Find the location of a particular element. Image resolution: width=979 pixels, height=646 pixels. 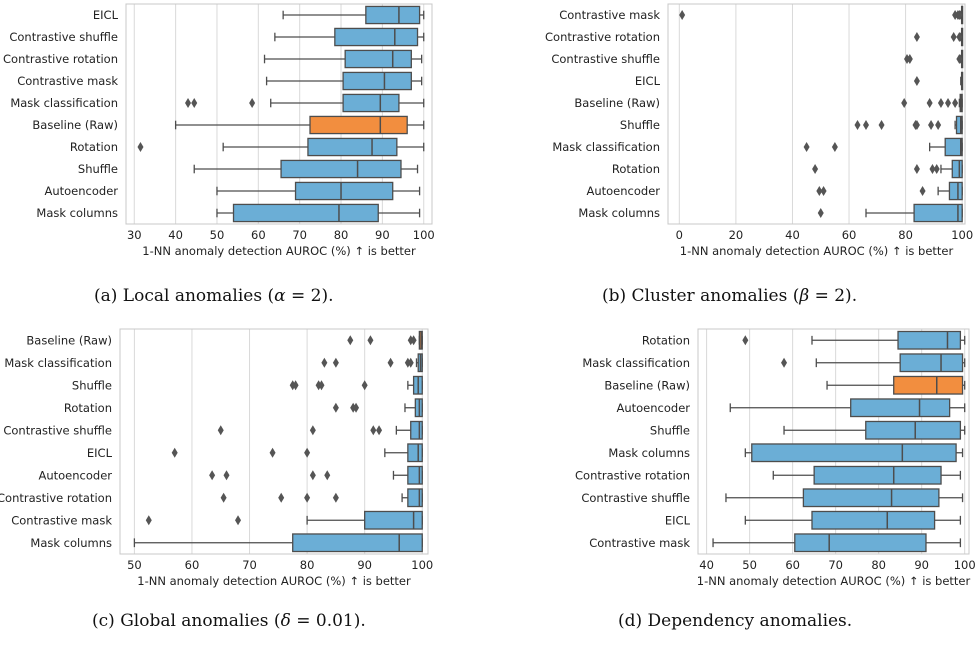

caption-d: (d) Dependency anomalies. is located at coordinates (735, 621).